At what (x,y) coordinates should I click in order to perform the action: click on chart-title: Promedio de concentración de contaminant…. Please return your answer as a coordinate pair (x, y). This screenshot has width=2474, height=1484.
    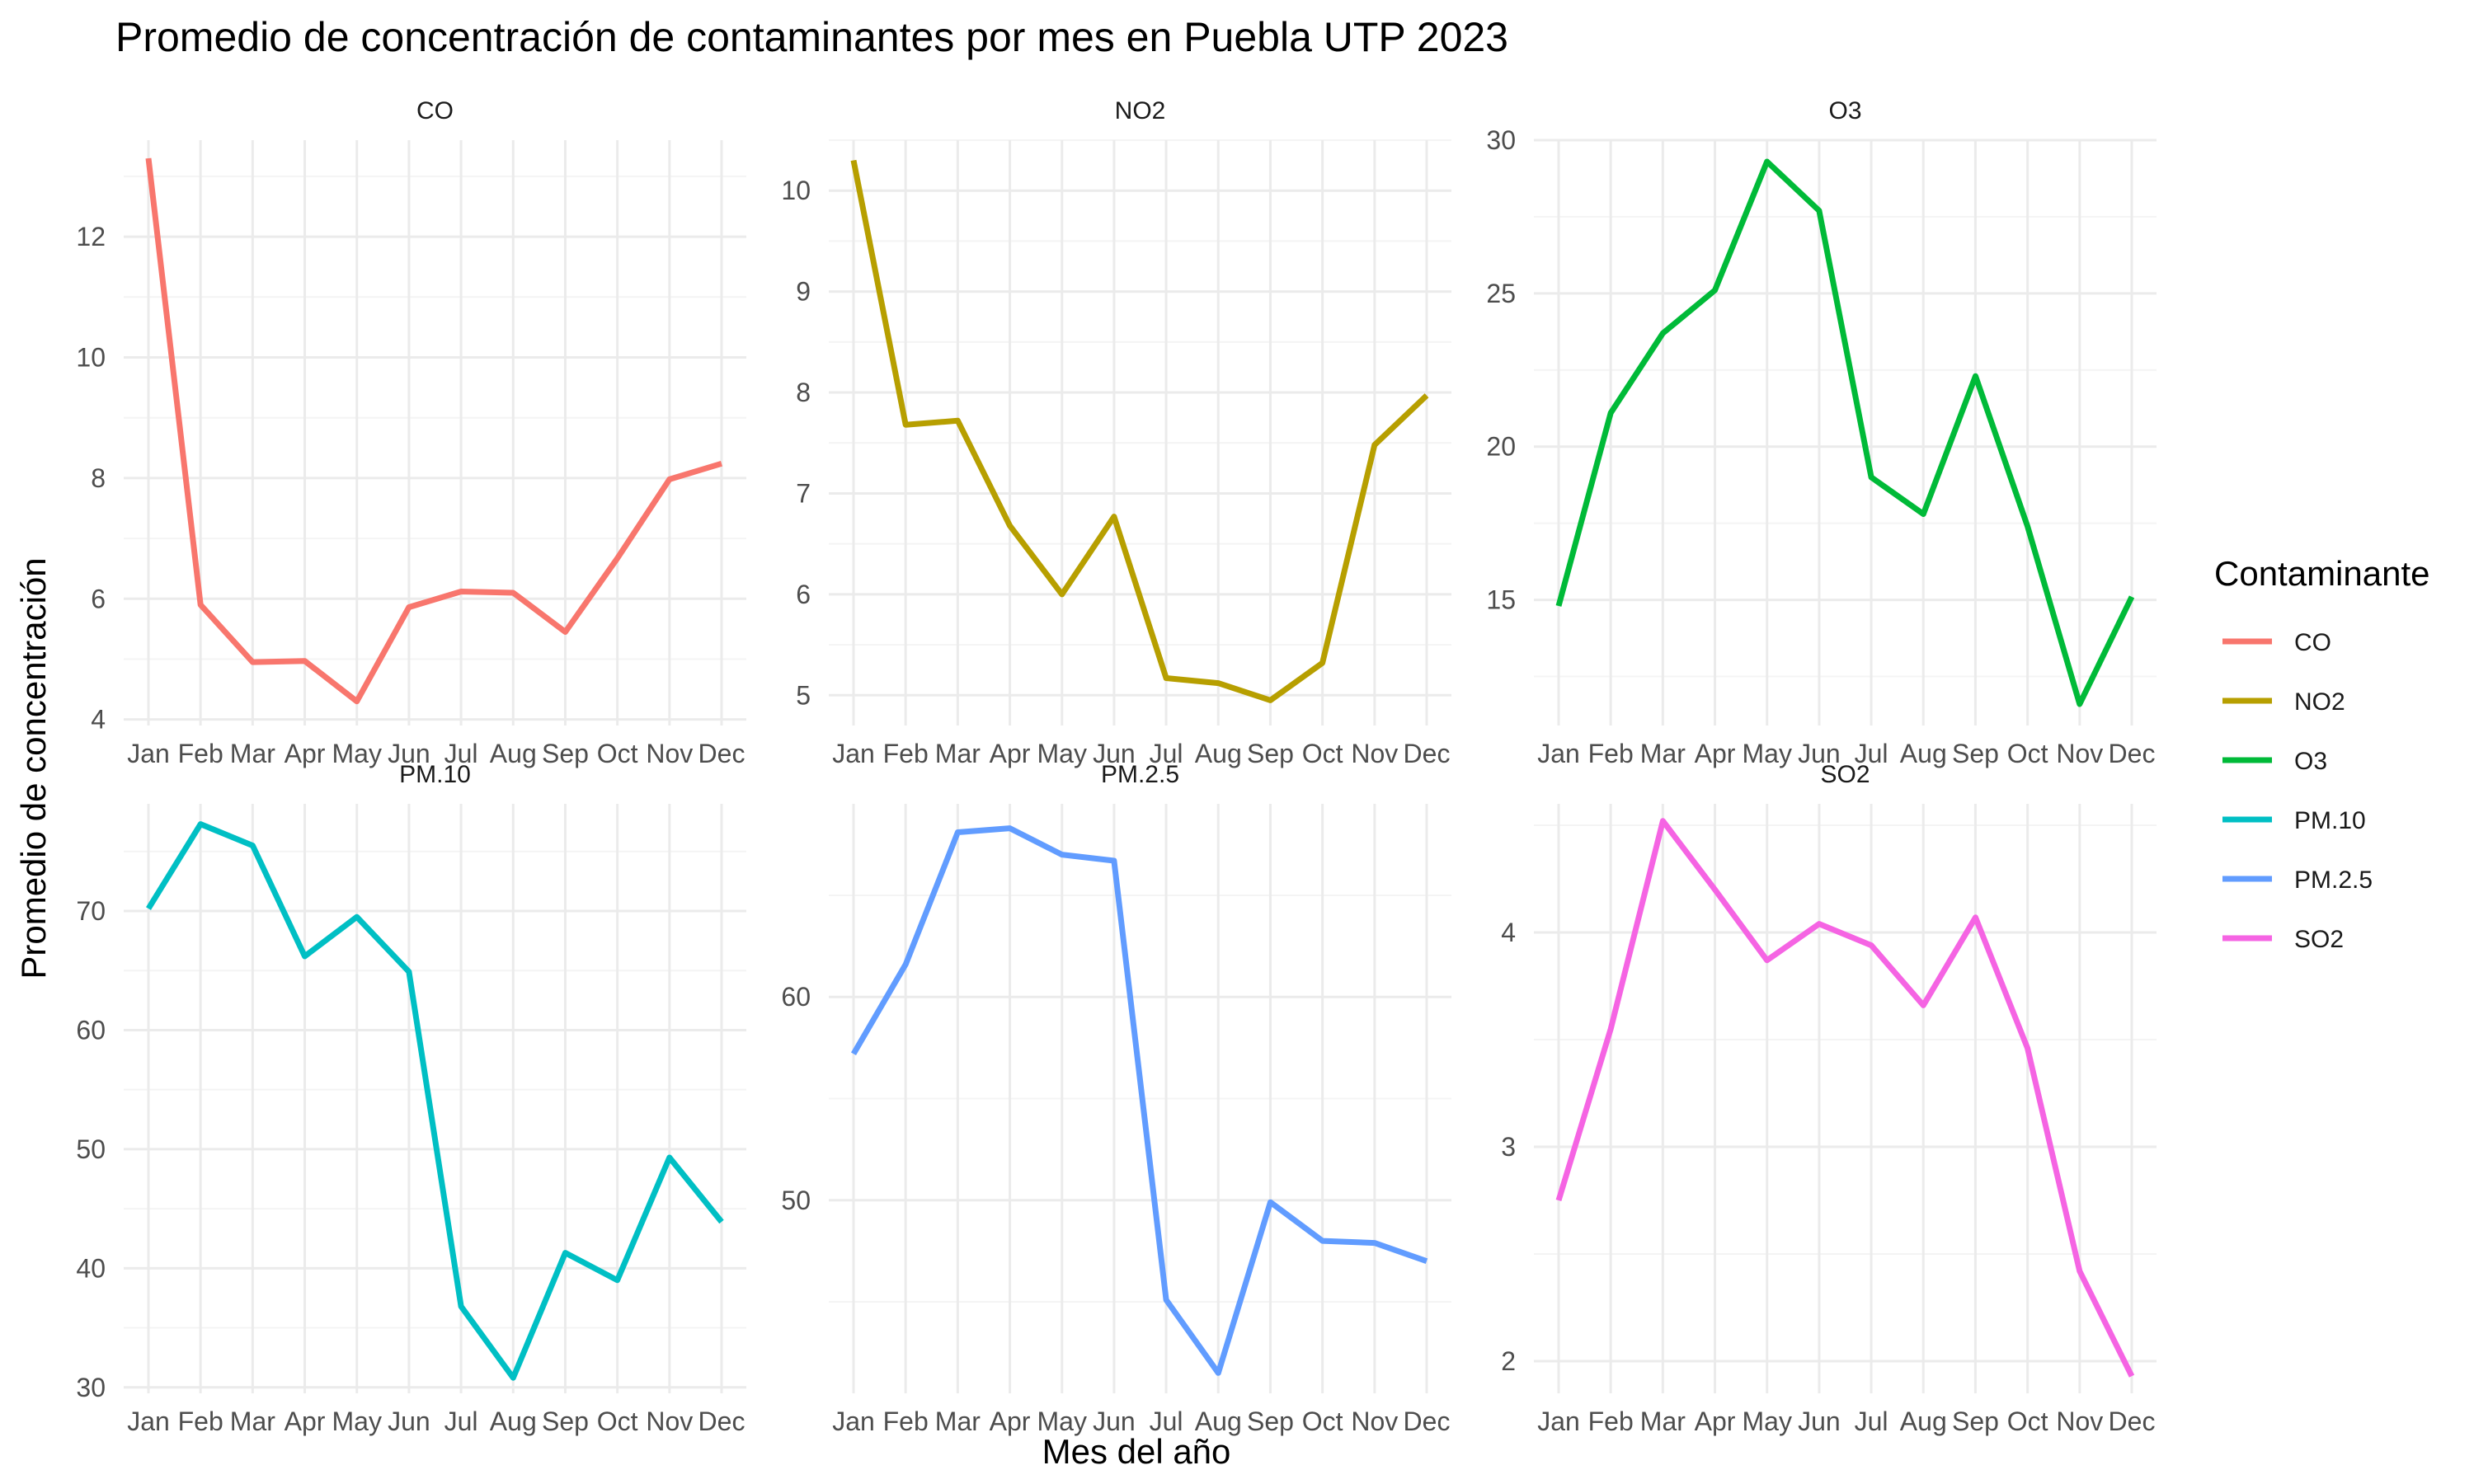
    Looking at the image, I should click on (811, 37).